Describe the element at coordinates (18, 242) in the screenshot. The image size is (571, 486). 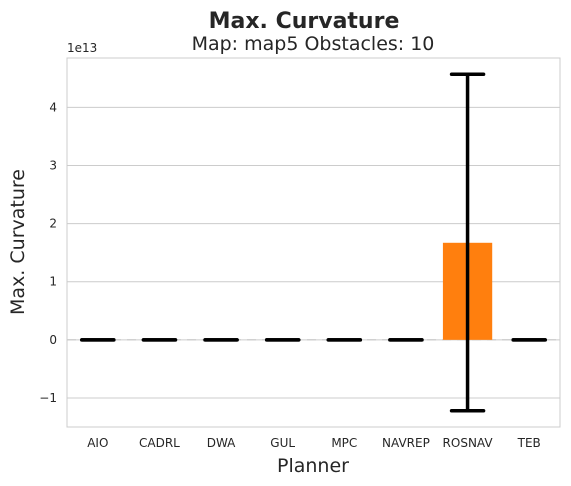
I see `y-axis-label: Max. Curvature` at that location.